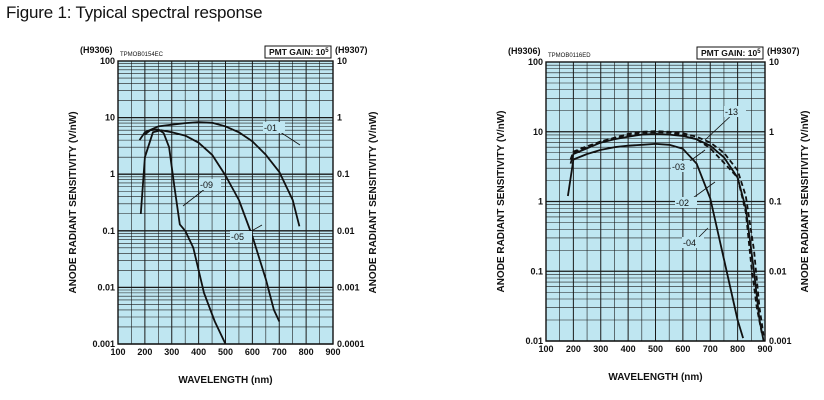  What do you see at coordinates (351, 344) in the screenshot?
I see `y-tick-label-right: 0.0001` at bounding box center [351, 344].